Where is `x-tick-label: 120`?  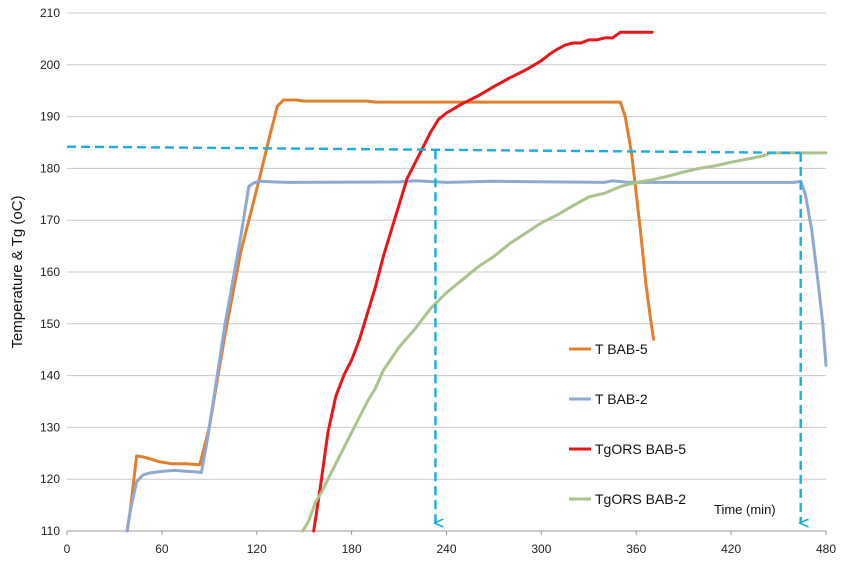
x-tick-label: 120 is located at coordinates (257, 549).